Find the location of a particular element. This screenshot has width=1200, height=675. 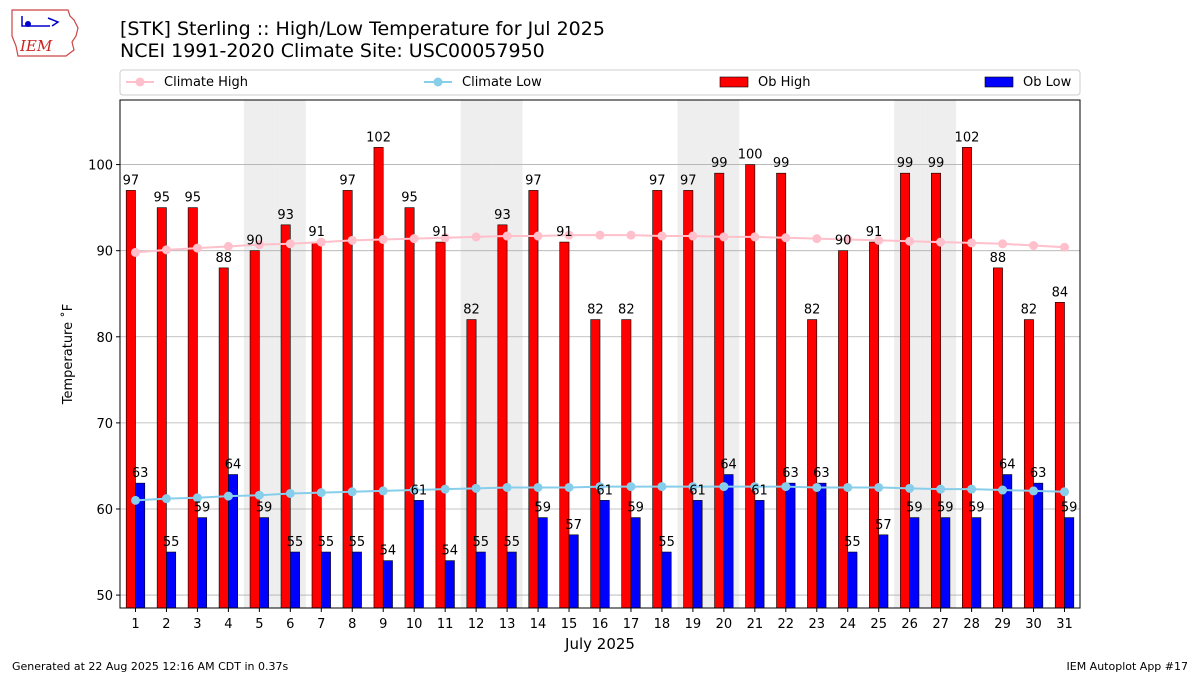

ob-low-label-30: 63 is located at coordinates (1038, 473).